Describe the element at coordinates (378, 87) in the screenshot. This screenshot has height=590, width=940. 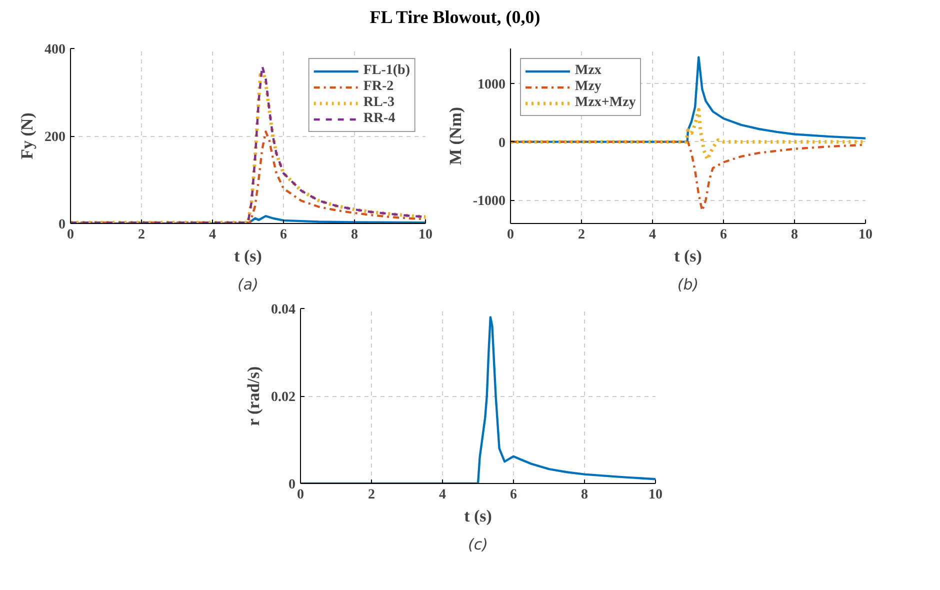
I see `legend-label: FR-2` at that location.